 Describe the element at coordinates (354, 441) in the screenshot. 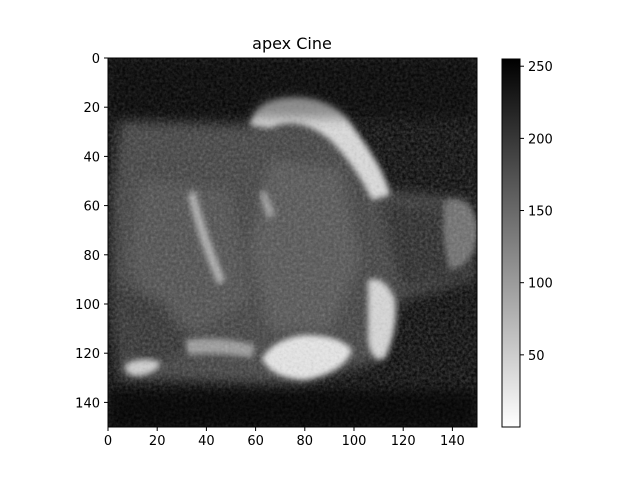

I see `x-tick-label: 100` at that location.